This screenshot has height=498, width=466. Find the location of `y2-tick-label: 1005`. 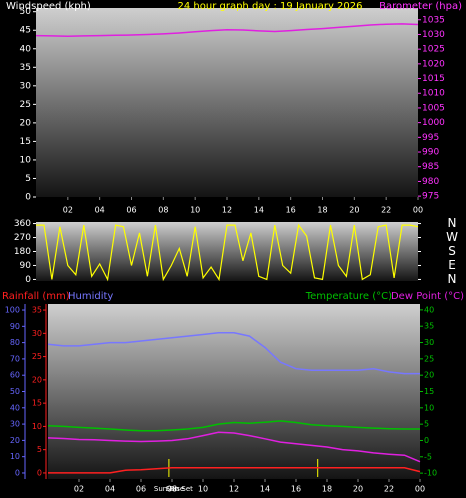

y2-tick-label: 1005 is located at coordinates (433, 108).